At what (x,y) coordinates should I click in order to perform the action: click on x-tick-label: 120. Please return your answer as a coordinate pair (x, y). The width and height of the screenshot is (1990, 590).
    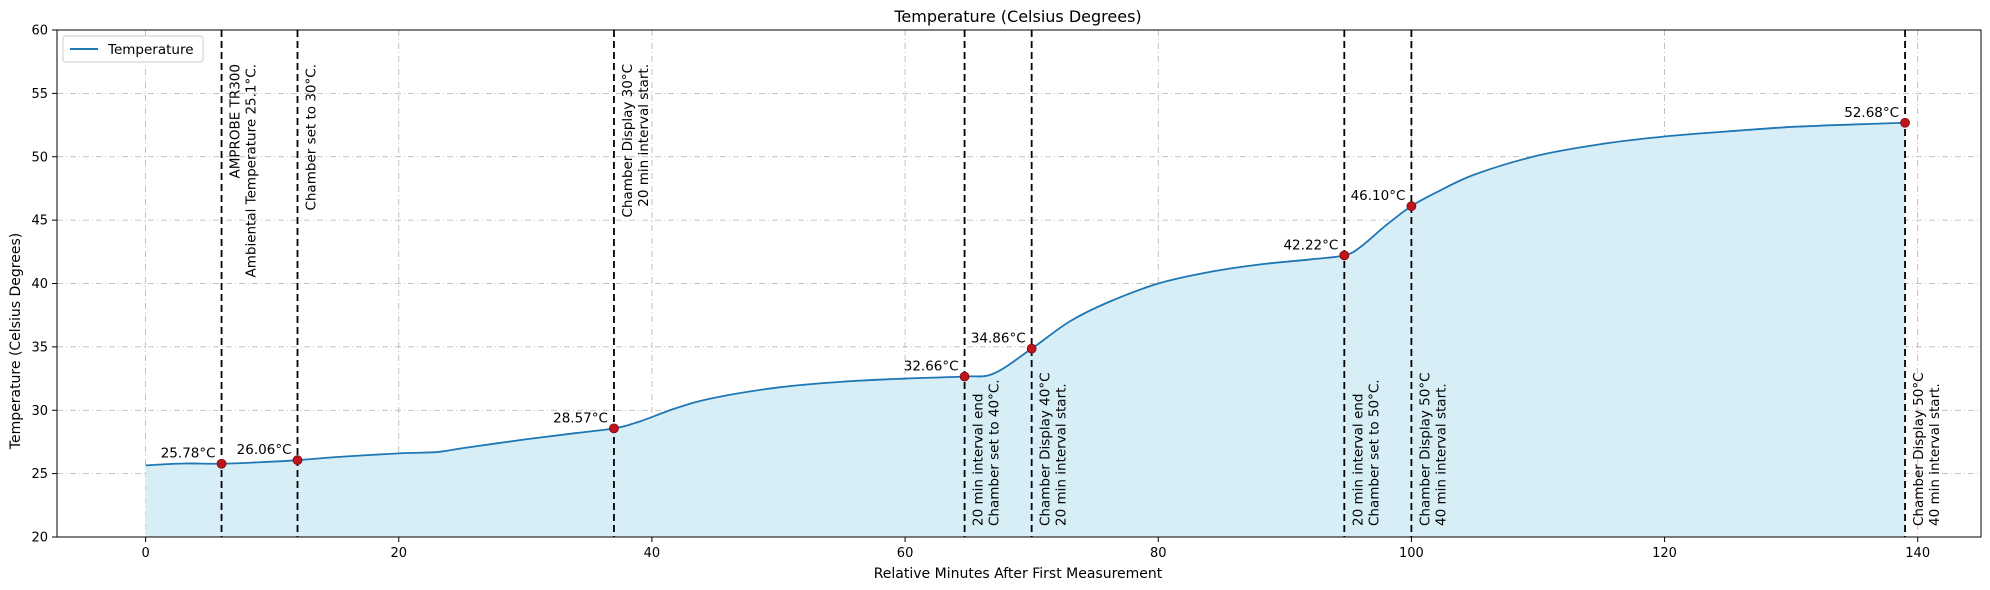
    Looking at the image, I should click on (1664, 553).